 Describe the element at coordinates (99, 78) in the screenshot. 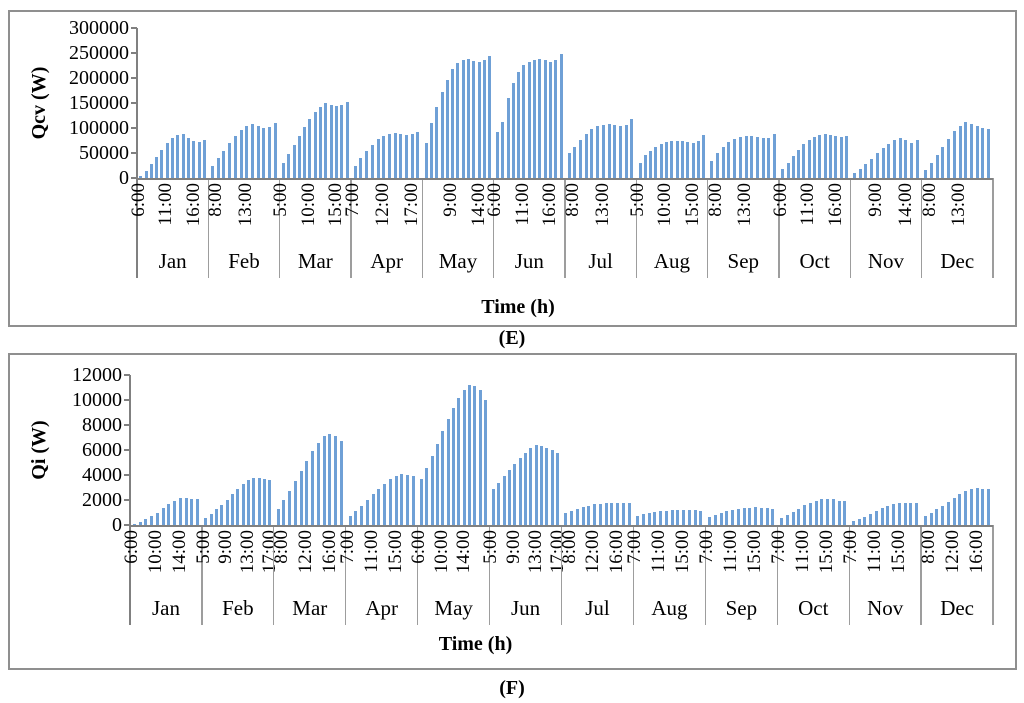

I see `y-tick-label: 200000` at that location.